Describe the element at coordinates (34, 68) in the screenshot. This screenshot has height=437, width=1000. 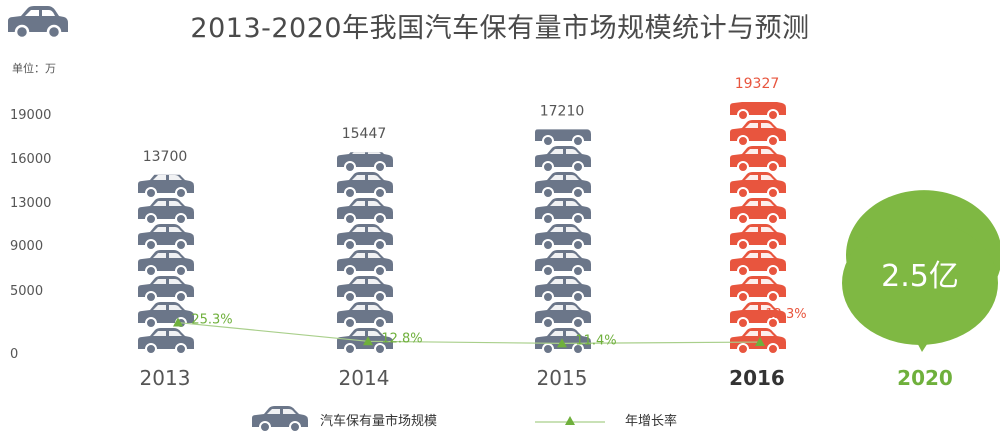
I see `unit-label: 单位：万` at that location.